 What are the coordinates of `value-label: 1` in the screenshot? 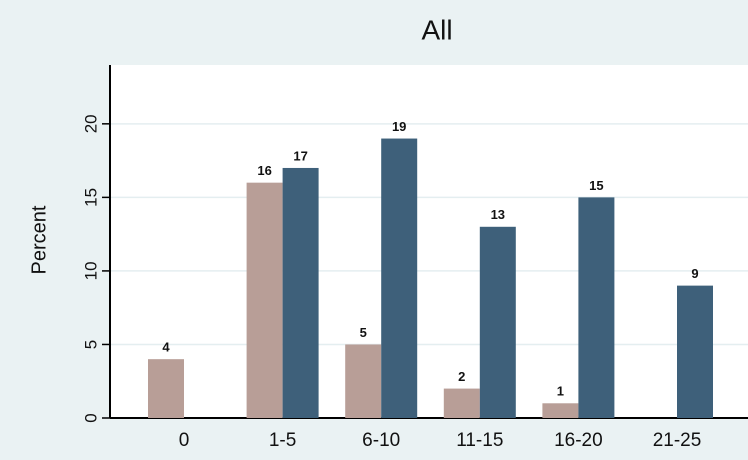 It's located at (560, 391).